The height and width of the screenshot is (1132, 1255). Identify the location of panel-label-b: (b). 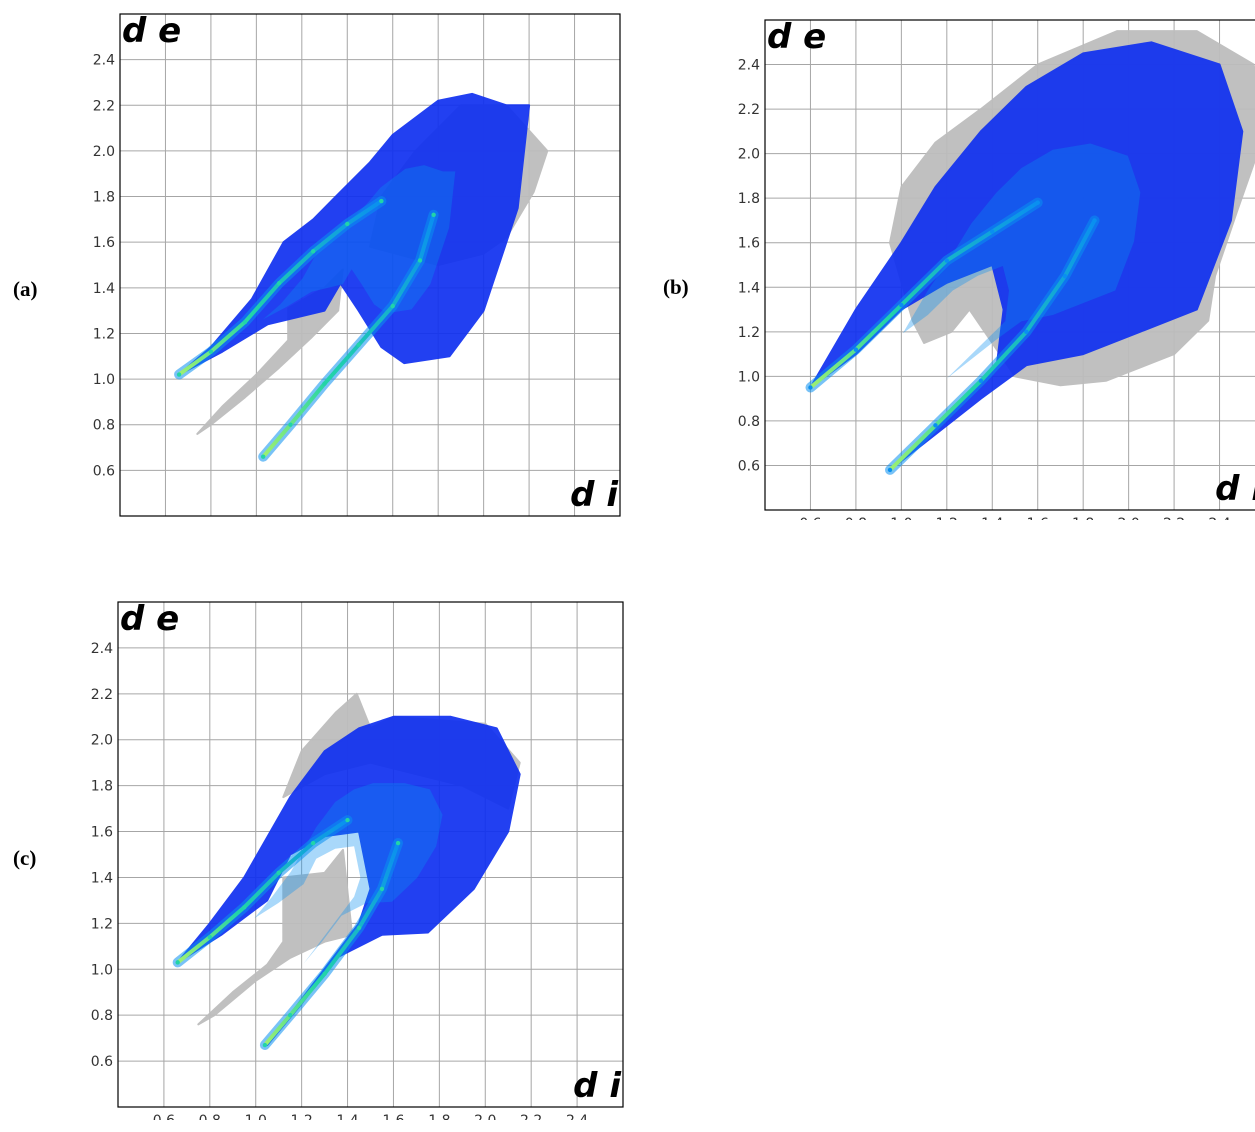
(676, 287).